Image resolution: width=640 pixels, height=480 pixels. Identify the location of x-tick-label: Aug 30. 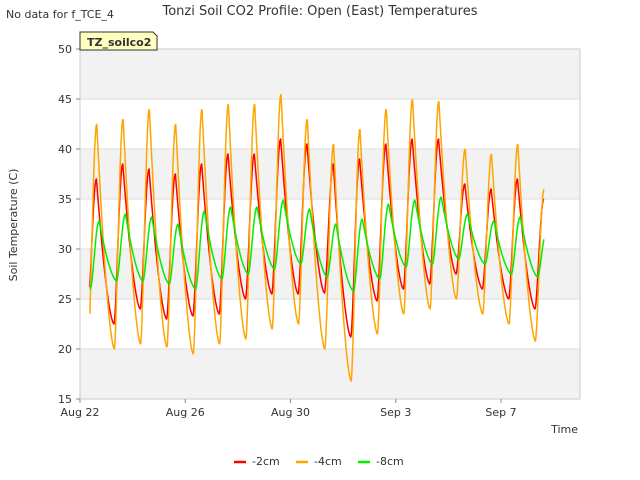
(290, 412).